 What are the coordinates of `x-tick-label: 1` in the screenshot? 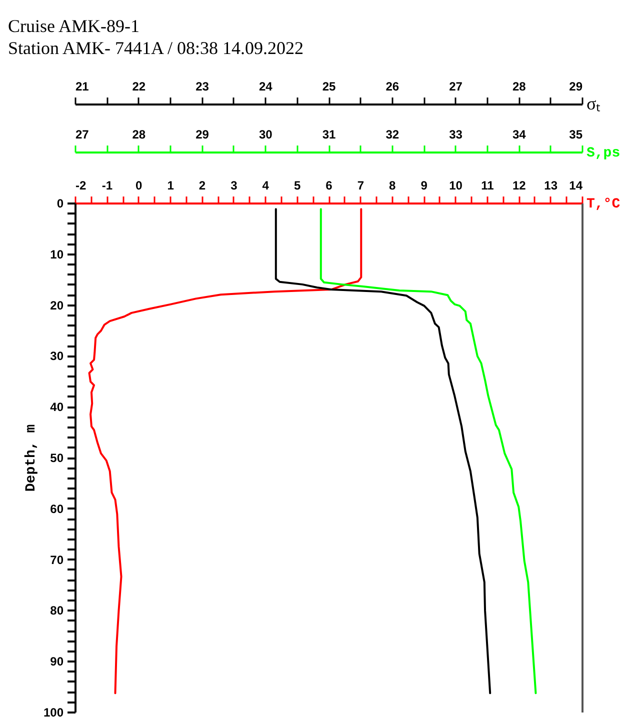 It's located at (170, 185).